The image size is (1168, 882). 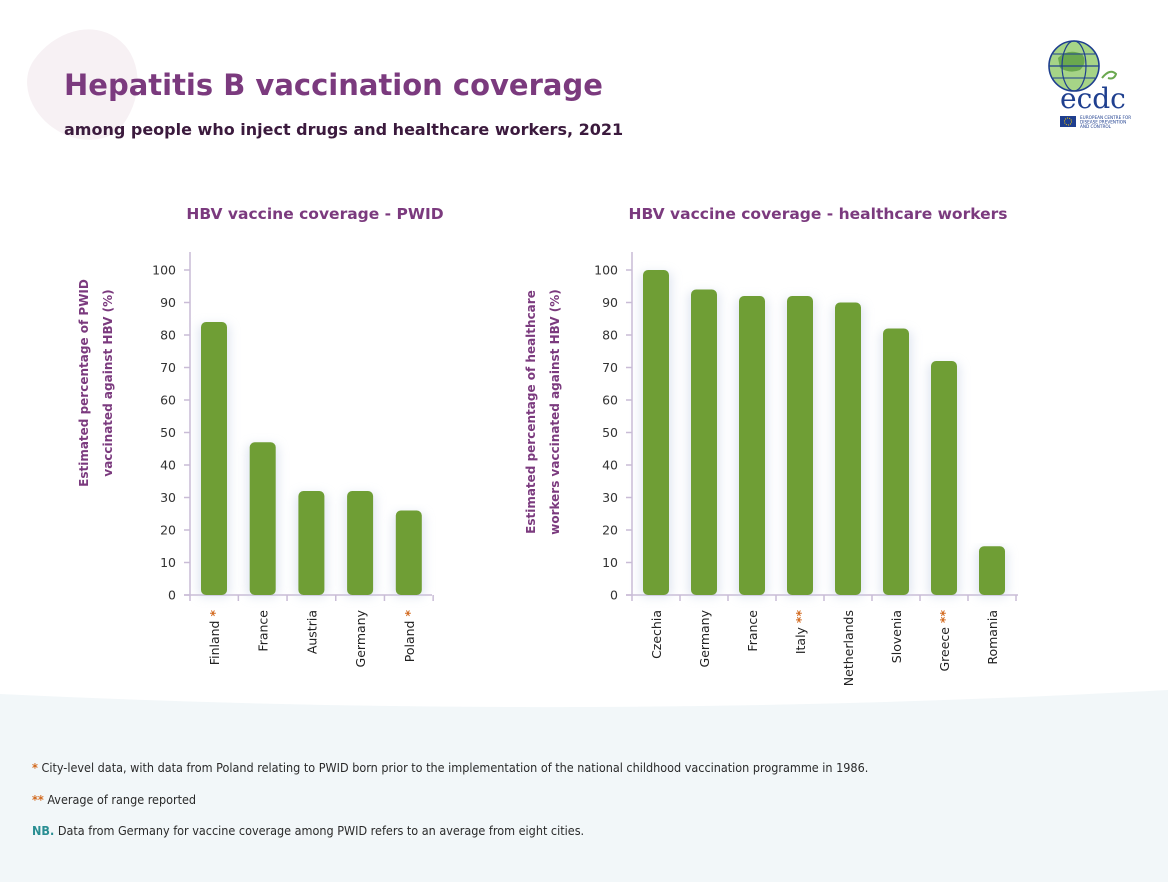 What do you see at coordinates (800, 632) in the screenshot?
I see `x-tick-label: Italy **` at bounding box center [800, 632].